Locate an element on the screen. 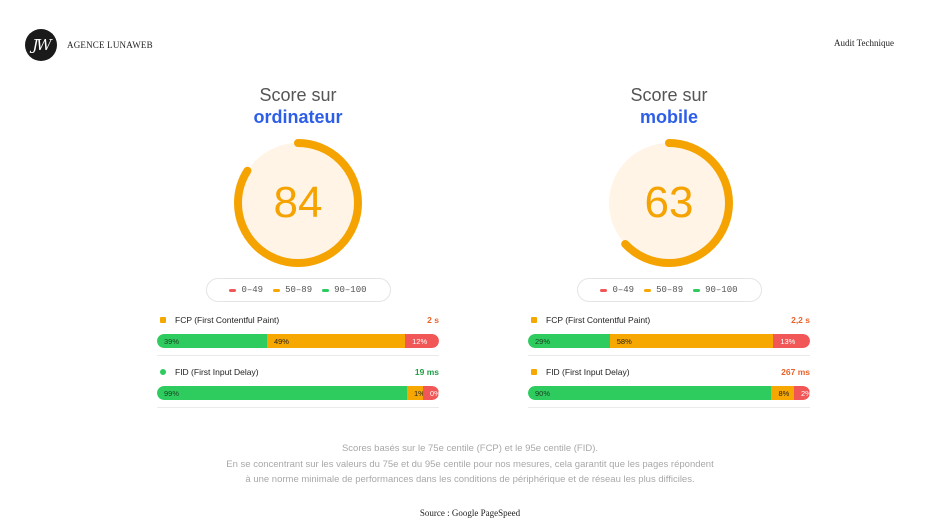  brand: JW AGENCE LUNAWEB is located at coordinates (89, 45).